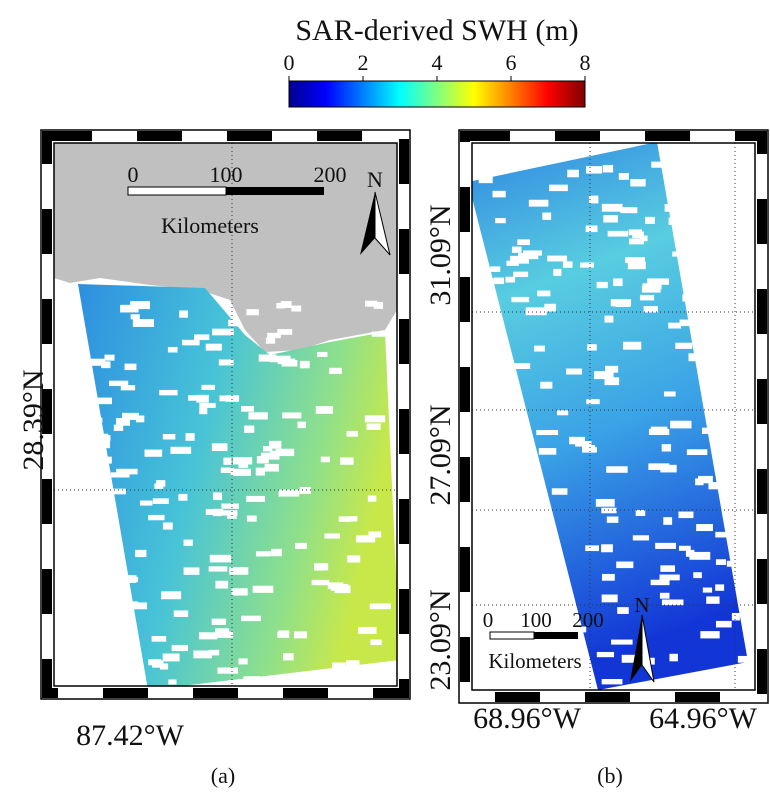 The width and height of the screenshot is (770, 792). What do you see at coordinates (130, 735) in the screenshot?
I see `lon-label: 87.42°W` at bounding box center [130, 735].